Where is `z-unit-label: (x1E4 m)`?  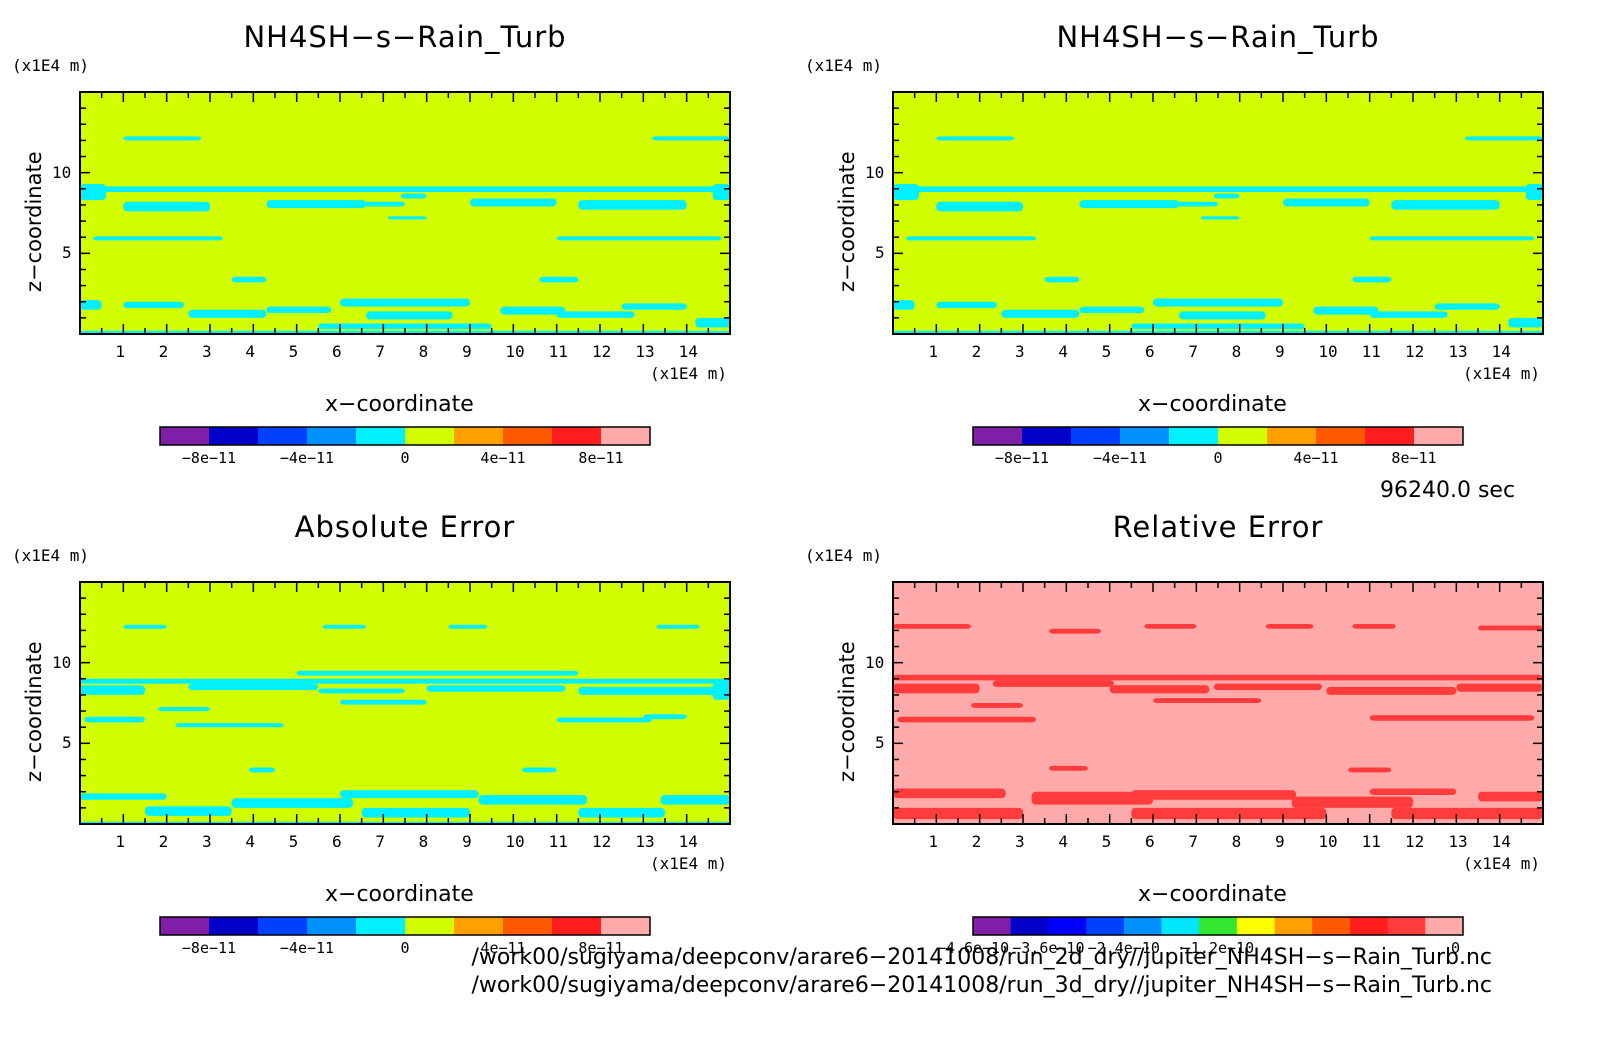 z-unit-label: (x1E4 m) is located at coordinates (844, 555).